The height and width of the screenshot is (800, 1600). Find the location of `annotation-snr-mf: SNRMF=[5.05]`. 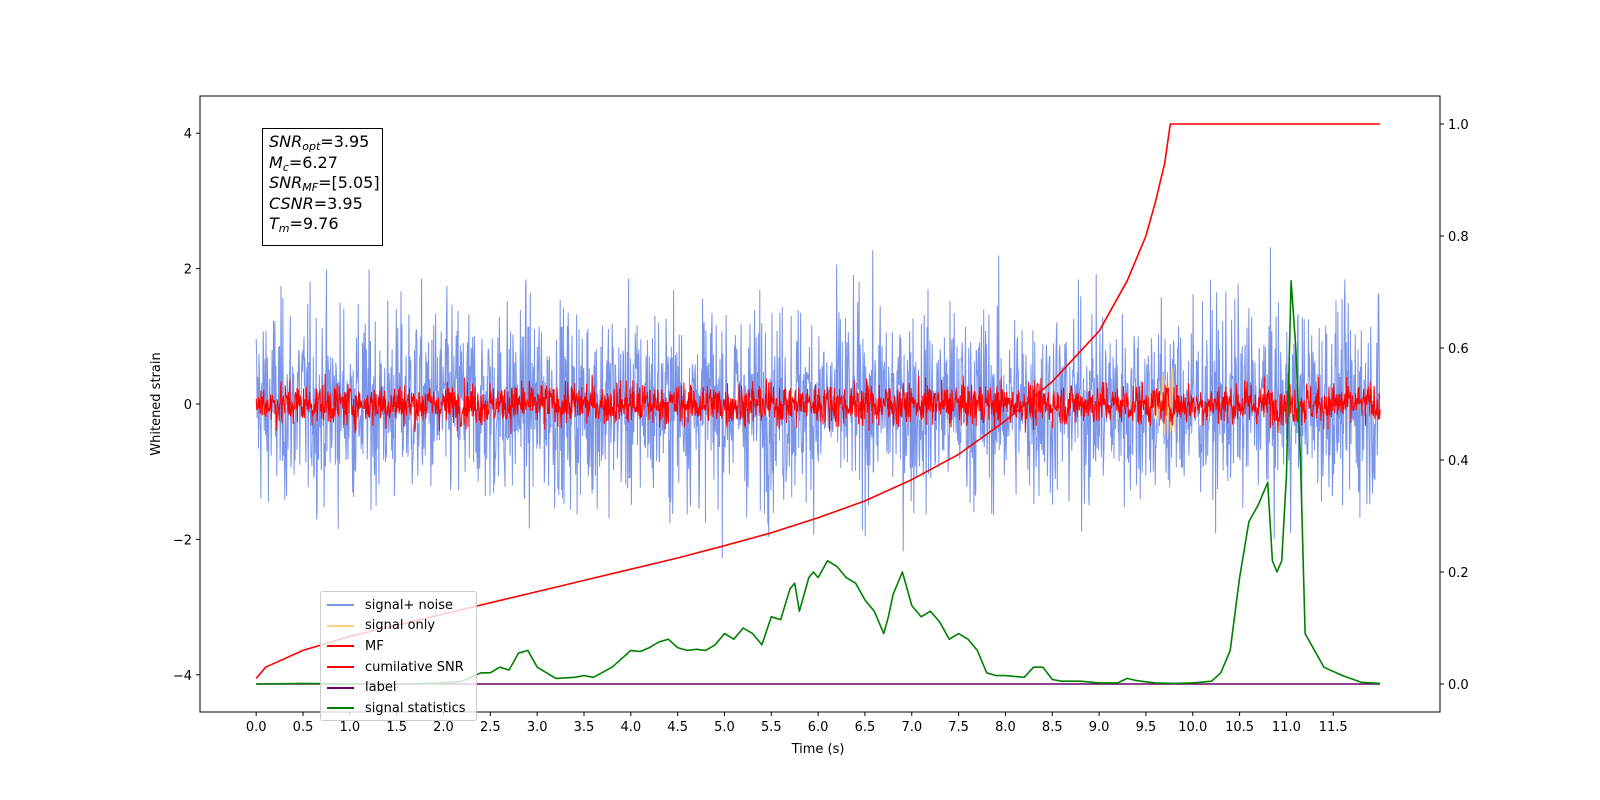

annotation-snr-mf: SNRMF=[5.05] is located at coordinates (324, 183).